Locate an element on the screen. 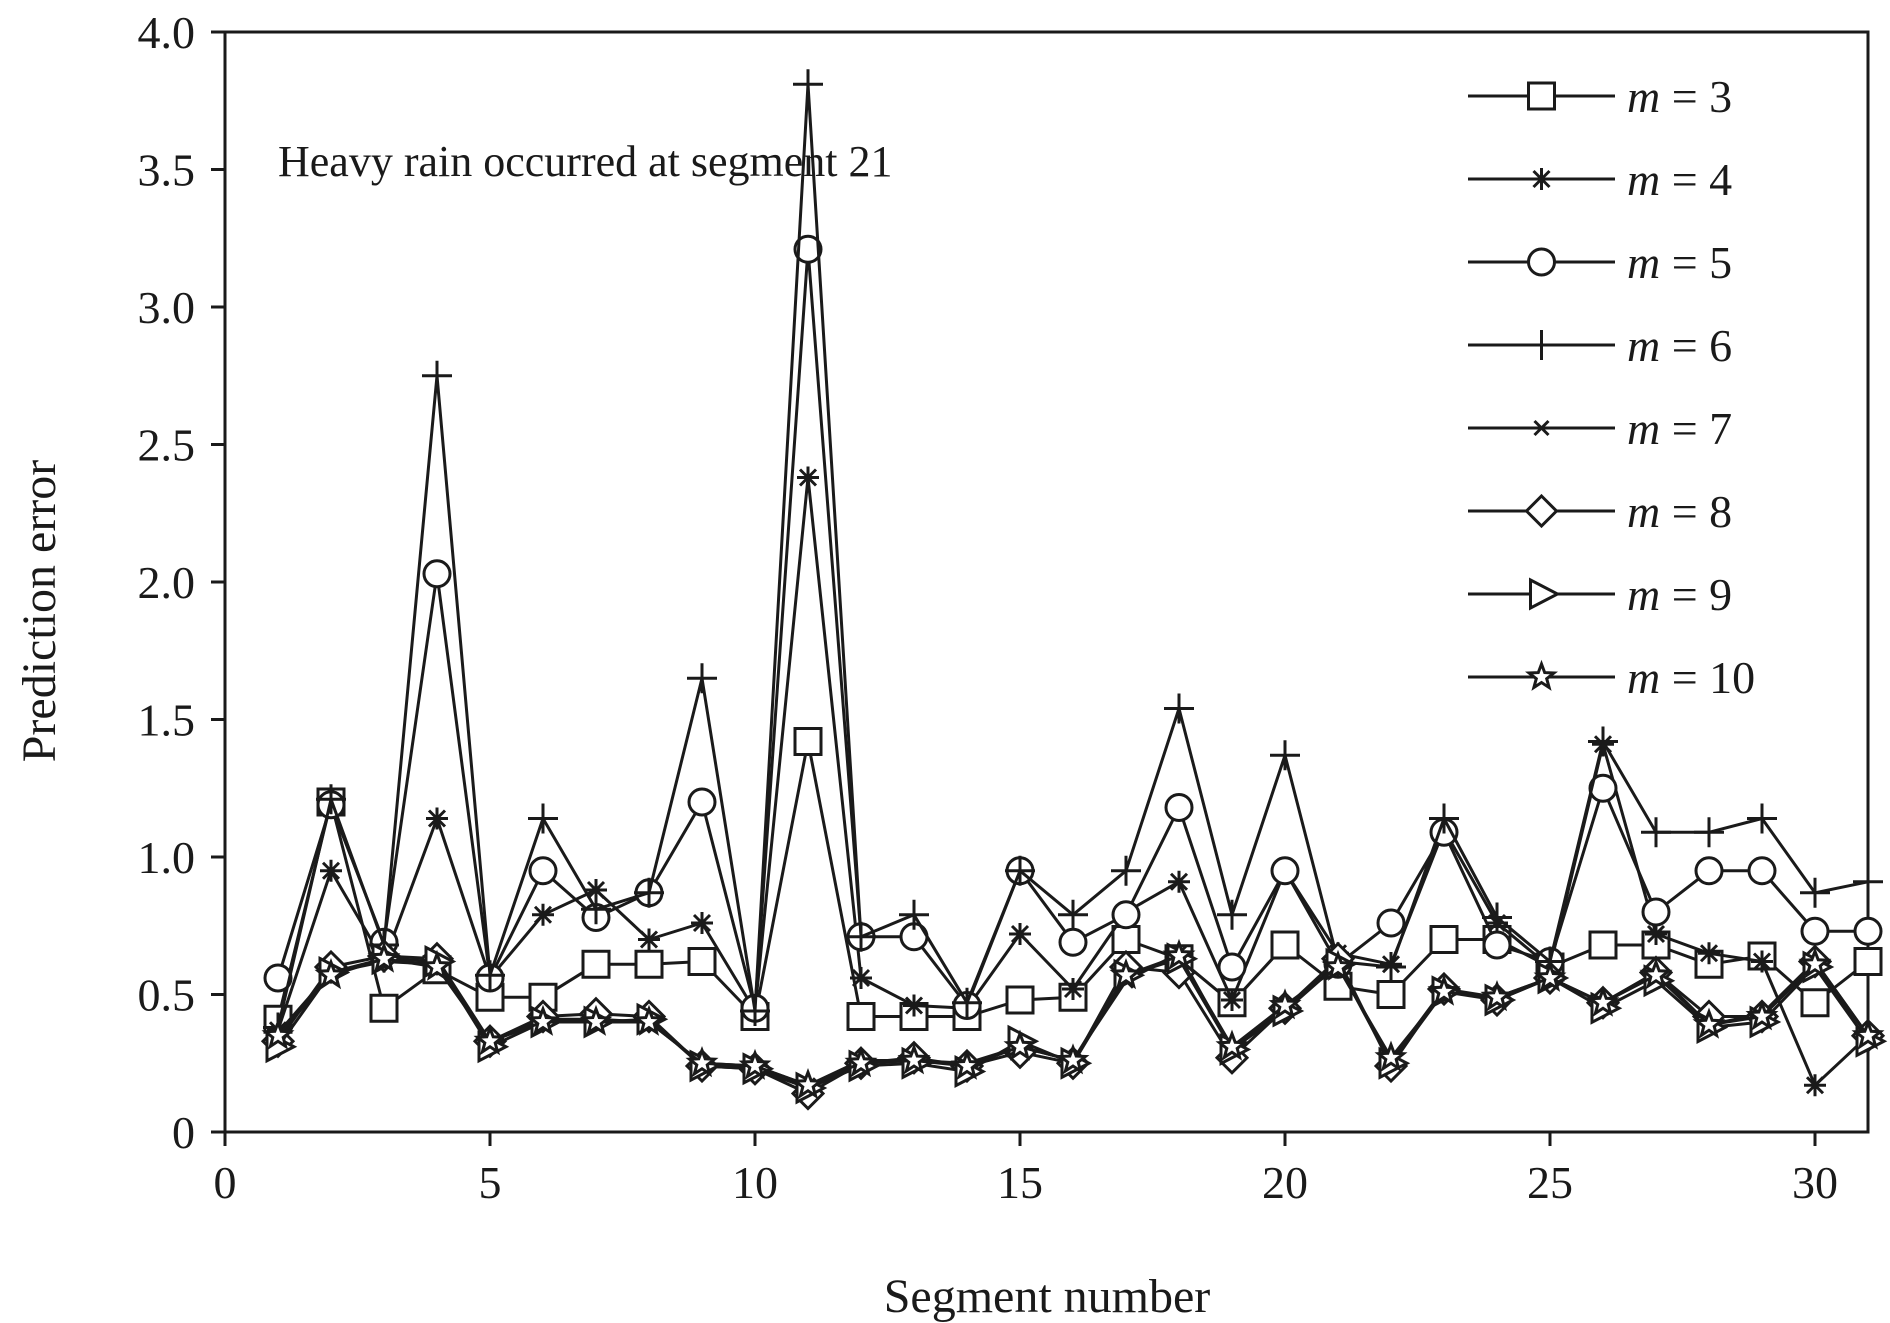  legend-label: m = 4 is located at coordinates (1679, 179).